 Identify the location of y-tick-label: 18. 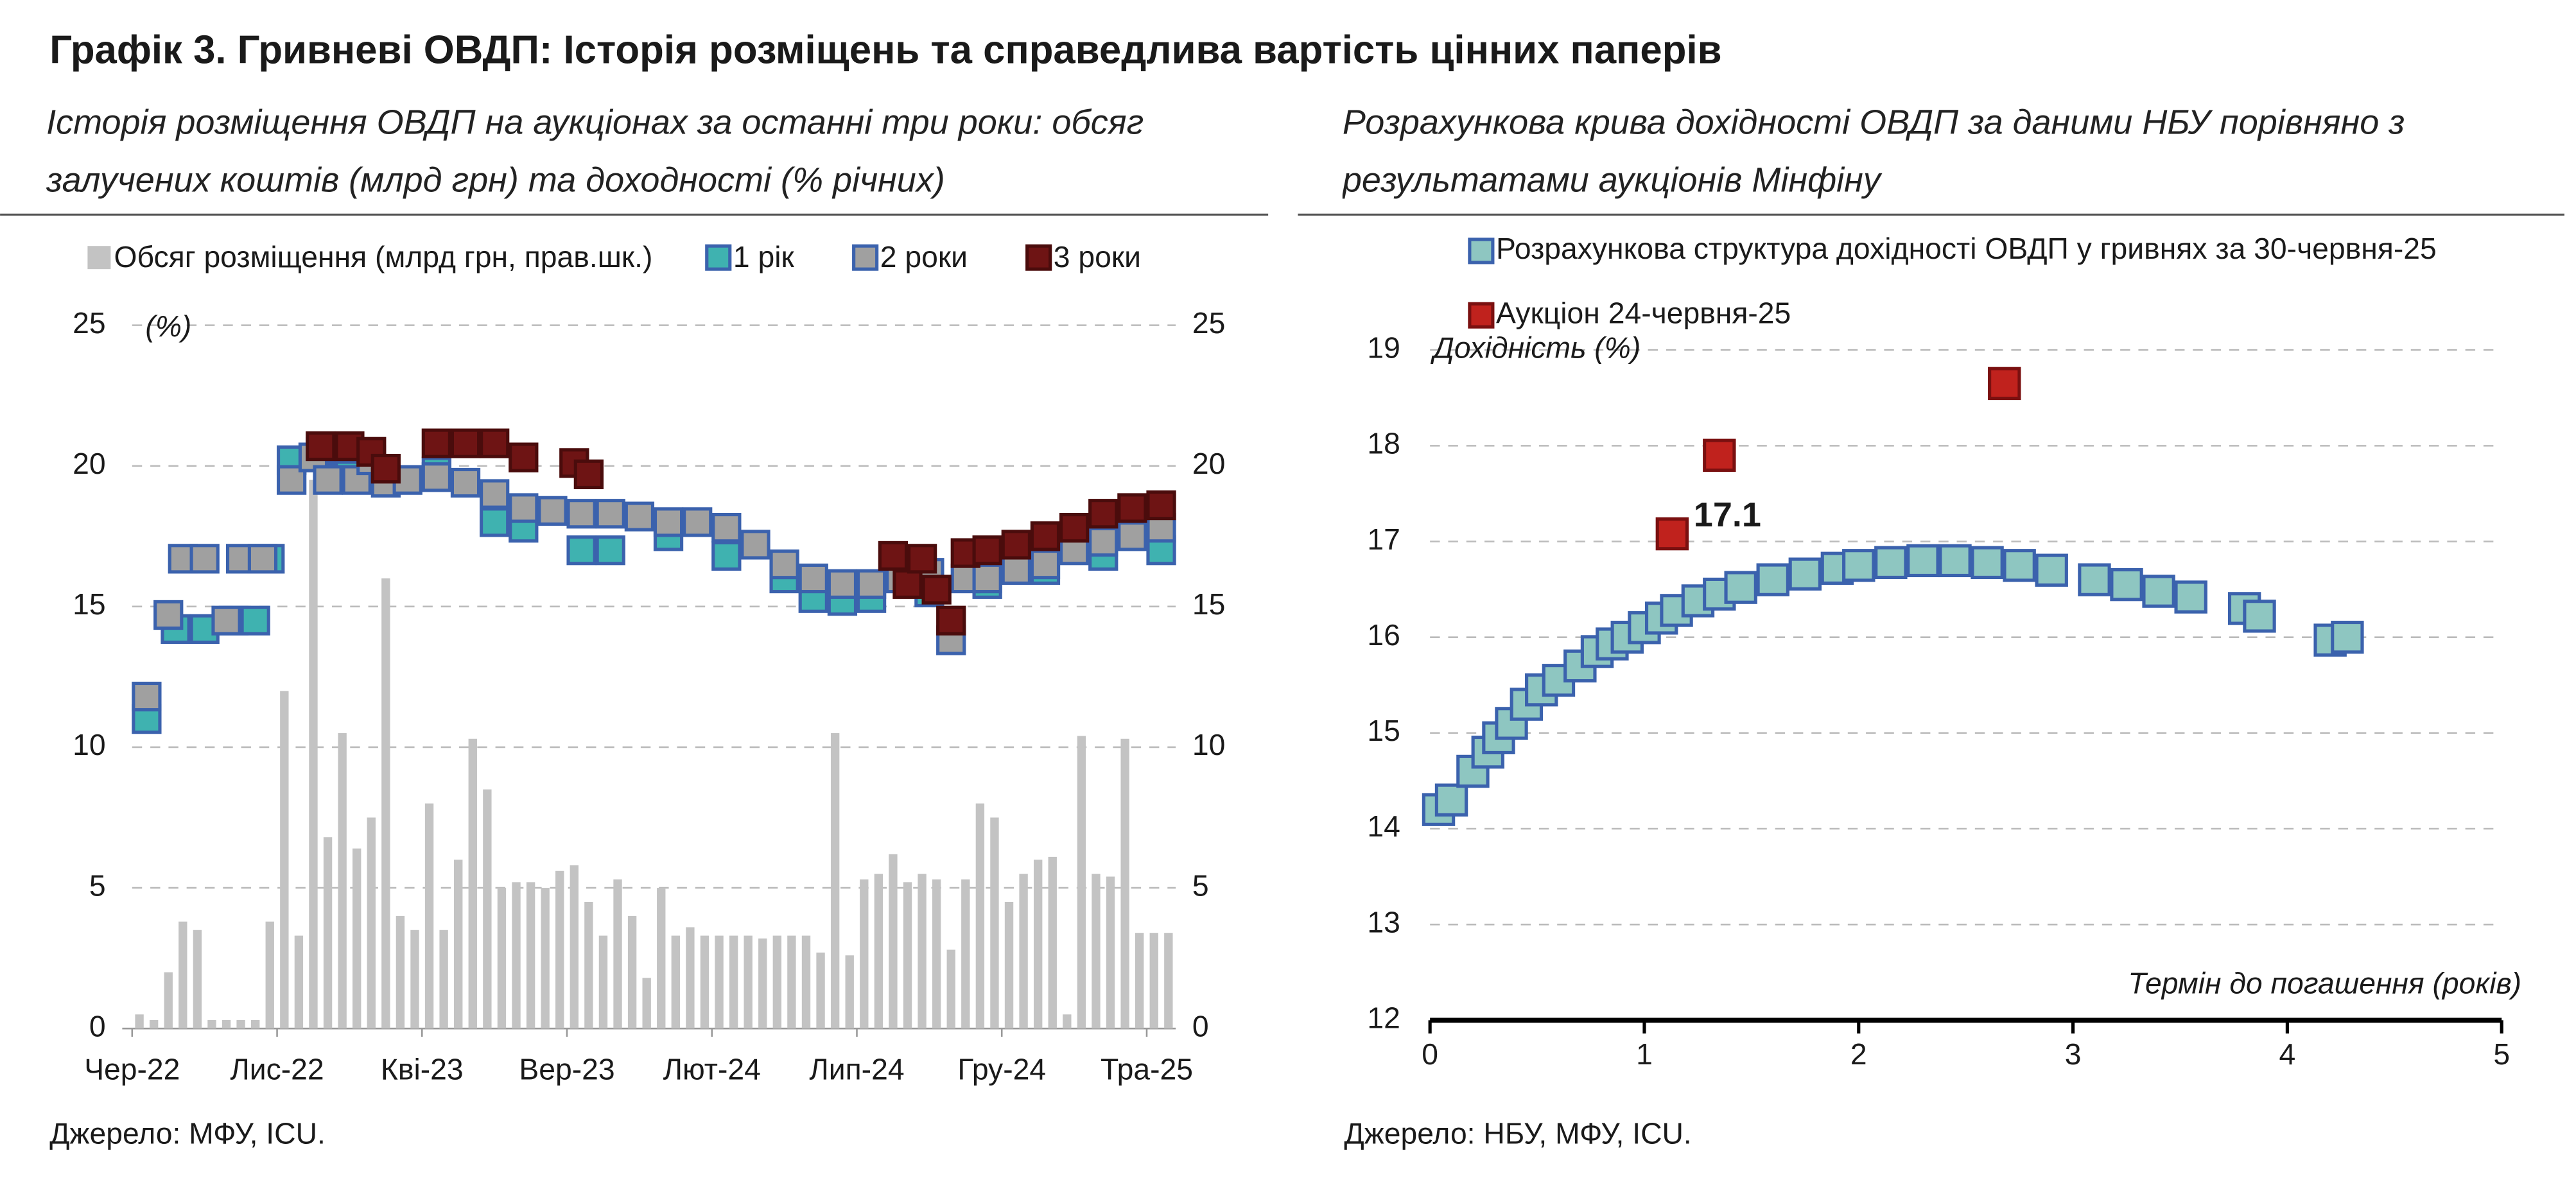
(1383, 443).